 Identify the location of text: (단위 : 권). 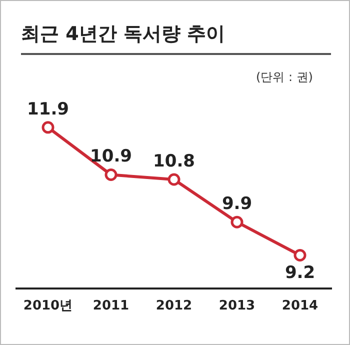
(284, 77).